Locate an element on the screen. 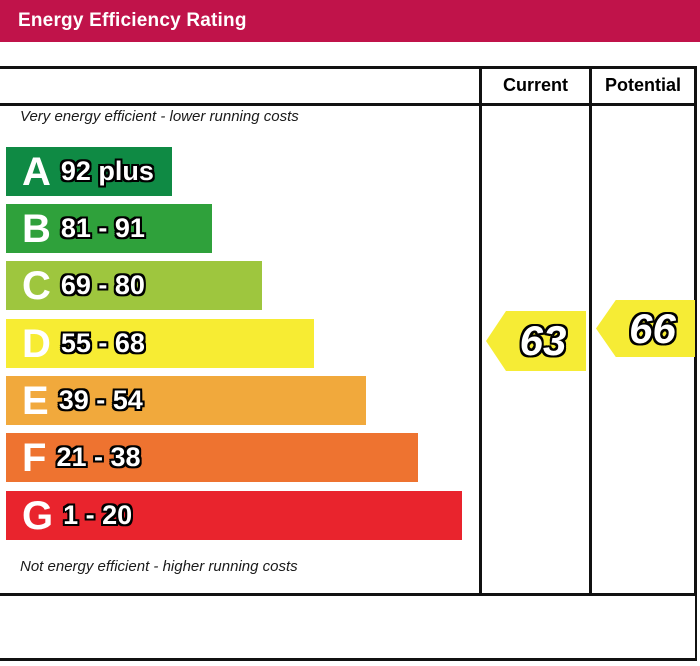  band-d-range: 55 - 68 is located at coordinates (102, 343).